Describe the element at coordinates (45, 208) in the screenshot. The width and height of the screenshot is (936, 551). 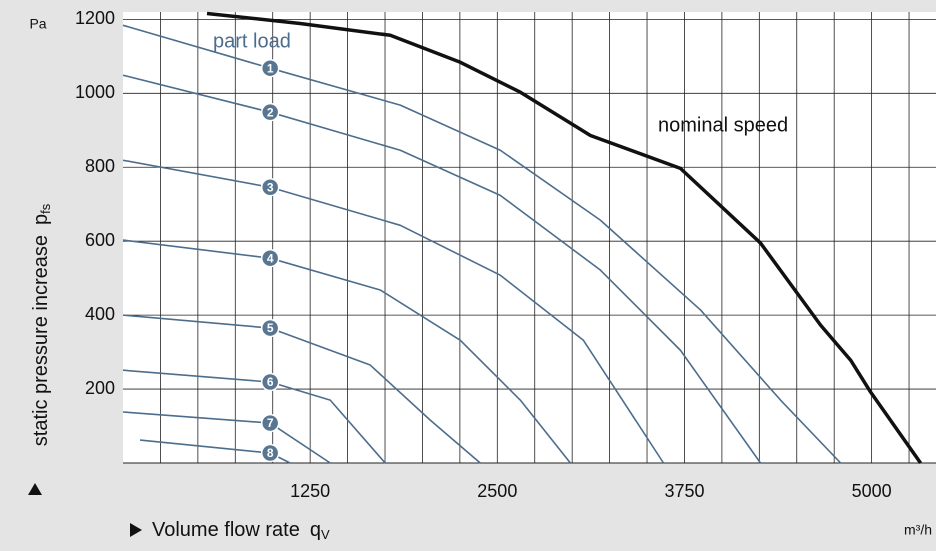
I see `y-label-sub: fs` at that location.